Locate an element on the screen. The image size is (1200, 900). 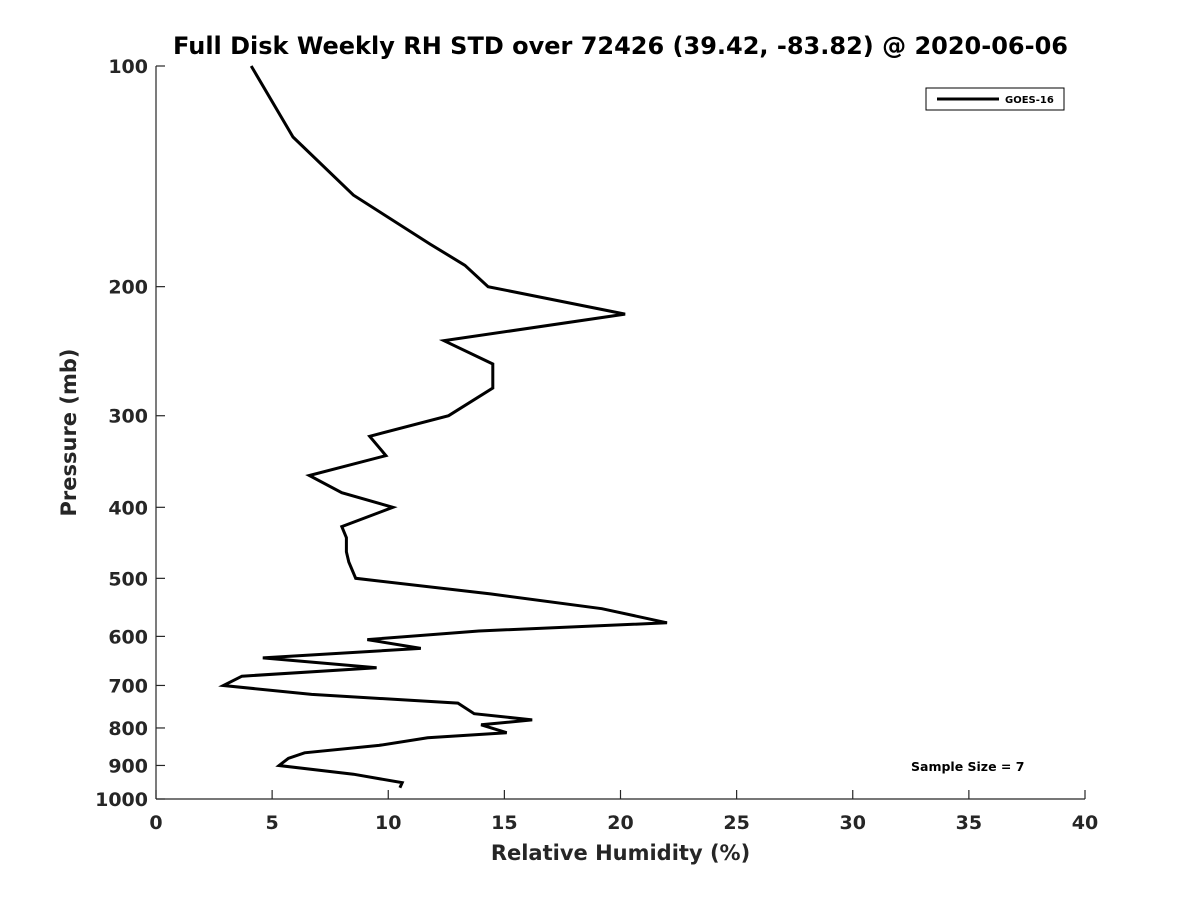
x-tick-label: 15 is located at coordinates (504, 823).